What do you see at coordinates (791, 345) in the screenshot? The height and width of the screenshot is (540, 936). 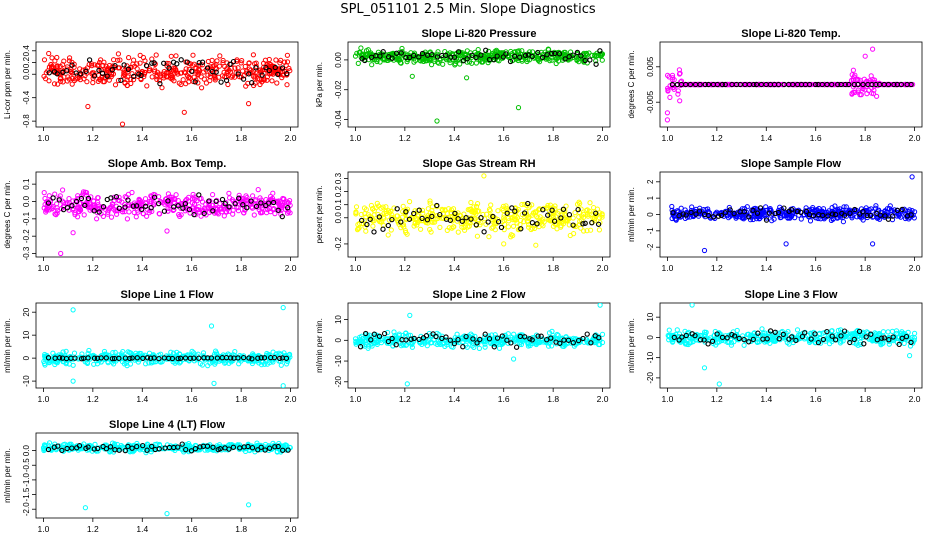 I see `plot-frame` at bounding box center [791, 345].